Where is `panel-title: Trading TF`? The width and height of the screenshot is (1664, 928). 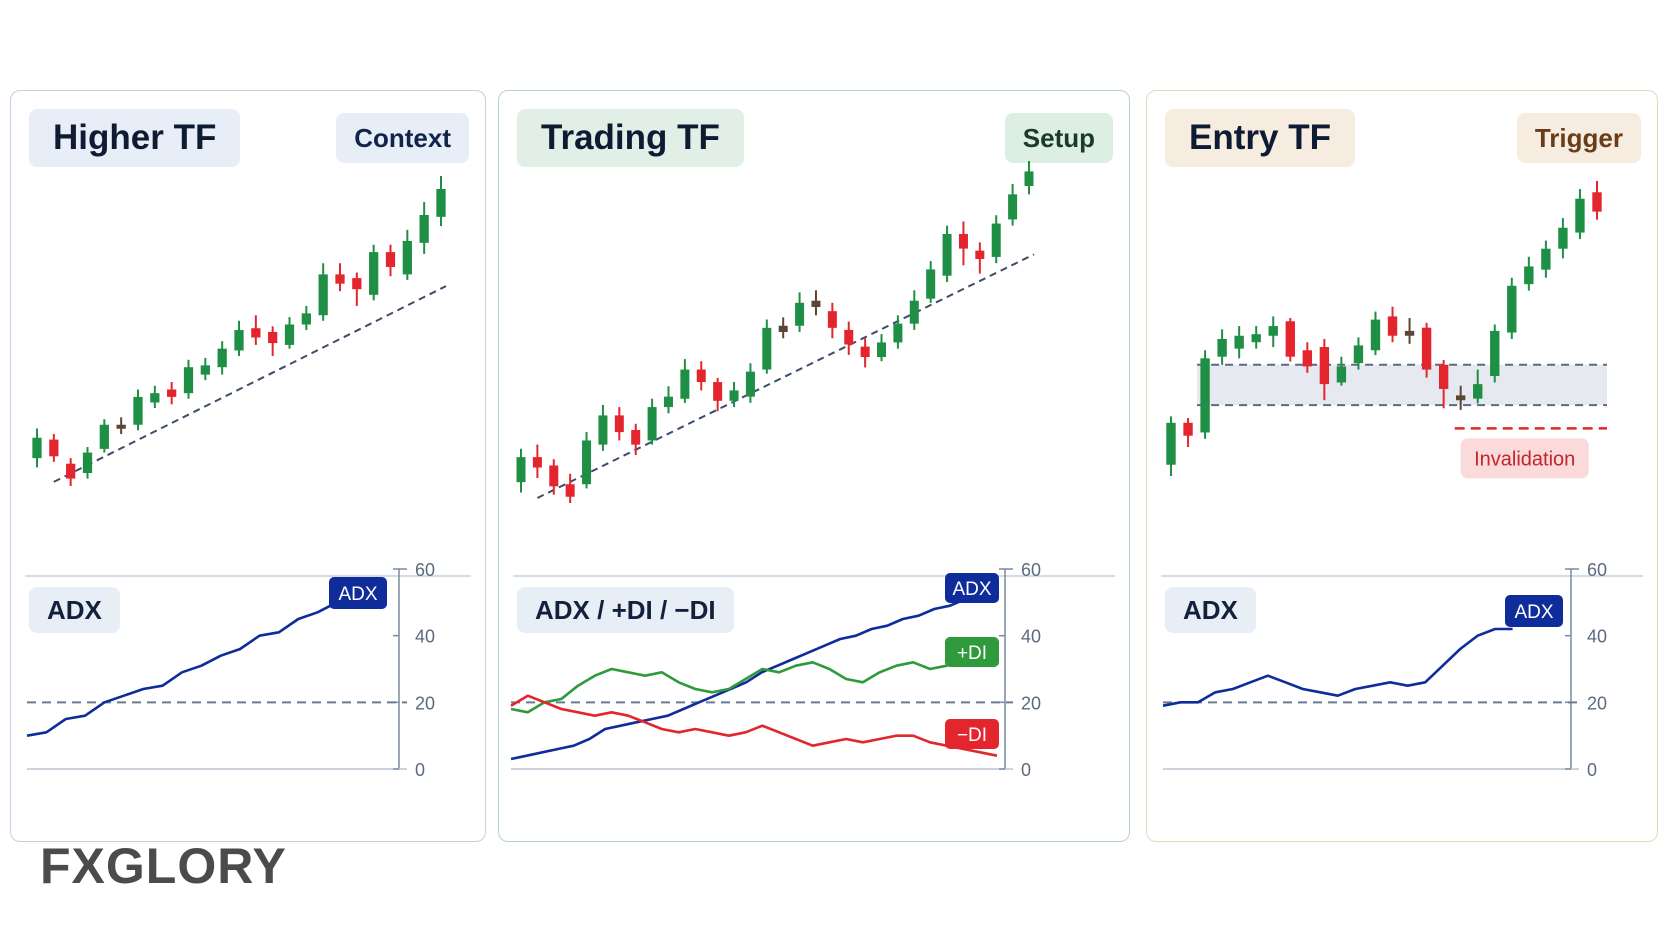 panel-title: Trading TF is located at coordinates (630, 138).